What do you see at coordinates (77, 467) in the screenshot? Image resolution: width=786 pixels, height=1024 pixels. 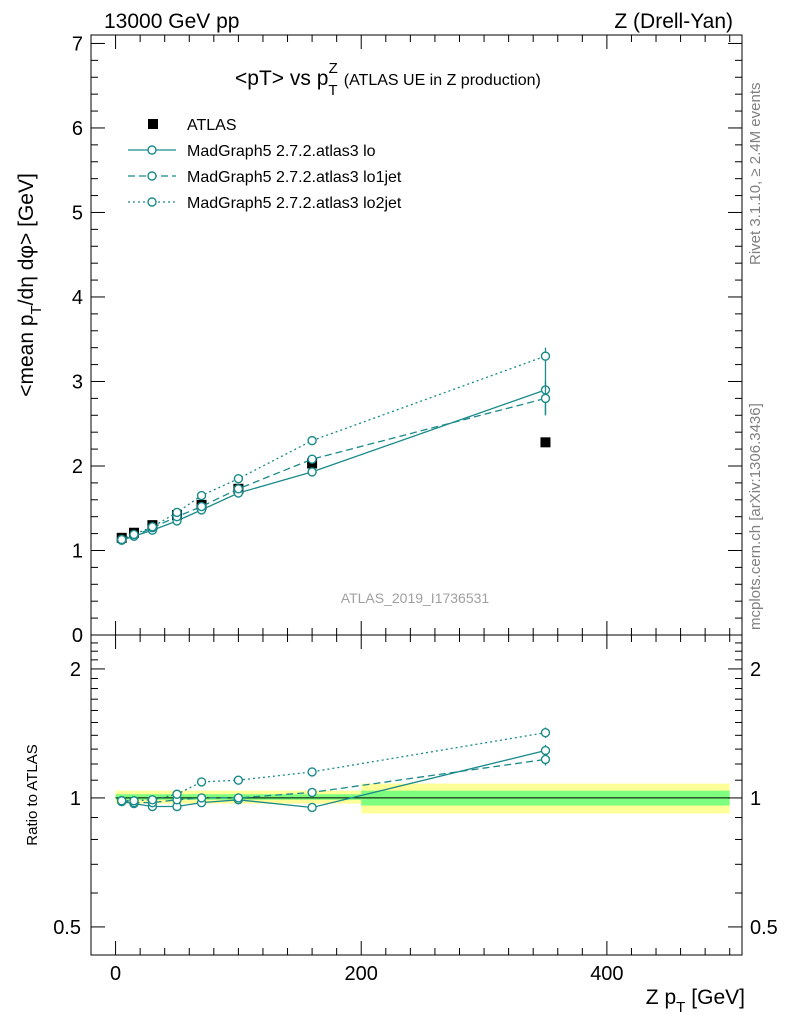 I see `main-y-tick-label: 2` at bounding box center [77, 467].